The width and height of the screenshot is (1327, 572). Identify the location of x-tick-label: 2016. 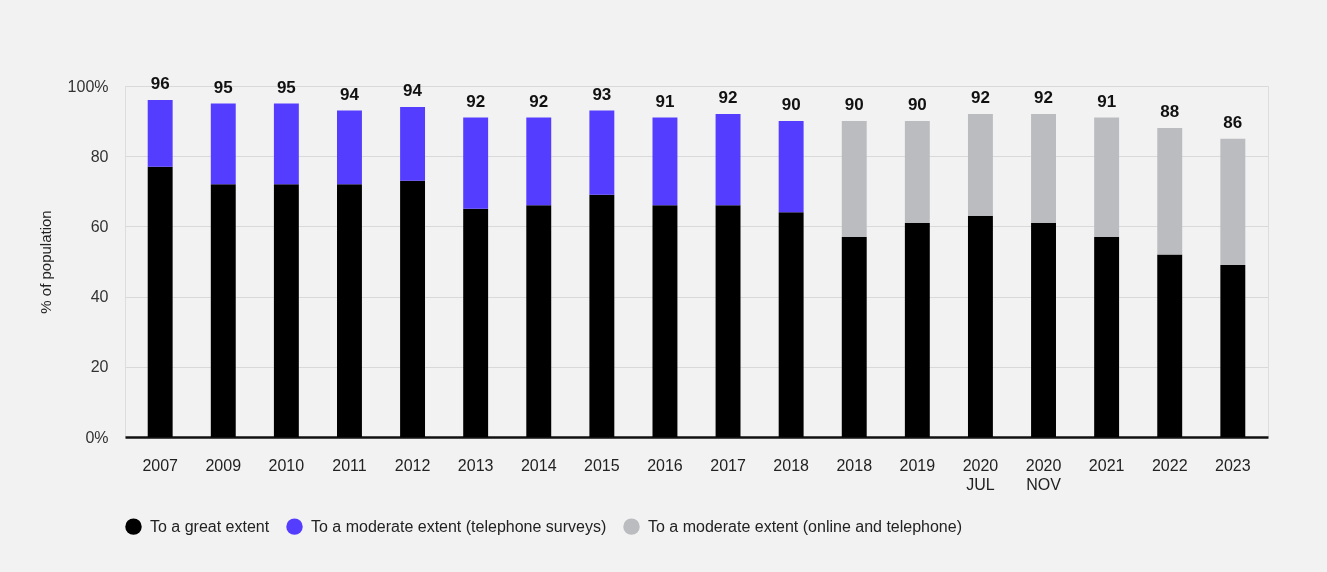
(665, 465).